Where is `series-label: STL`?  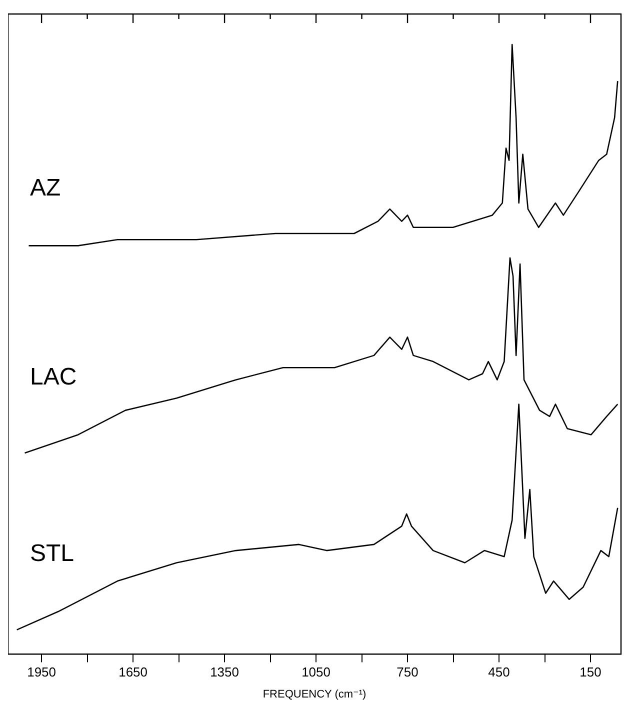 series-label: STL is located at coordinates (52, 554).